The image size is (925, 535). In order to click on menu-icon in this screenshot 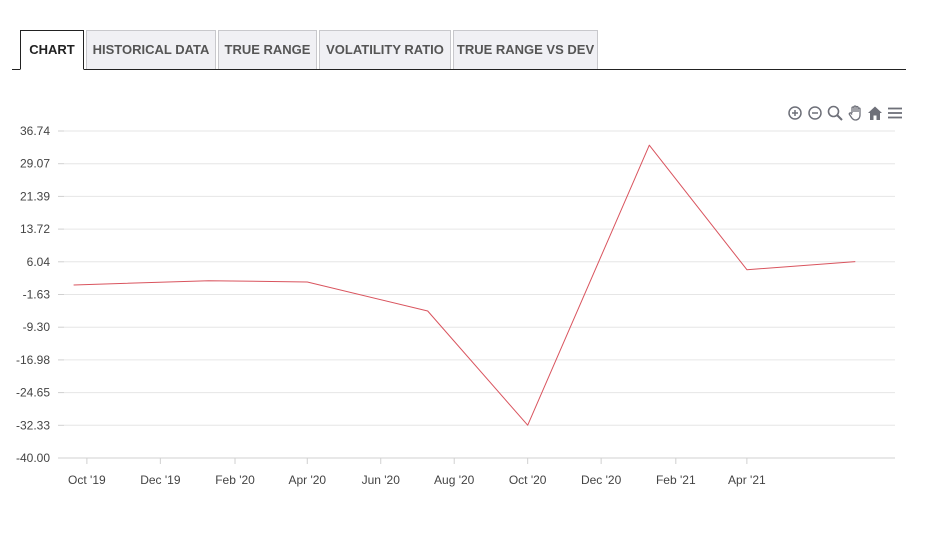, I will do `click(895, 113)`.